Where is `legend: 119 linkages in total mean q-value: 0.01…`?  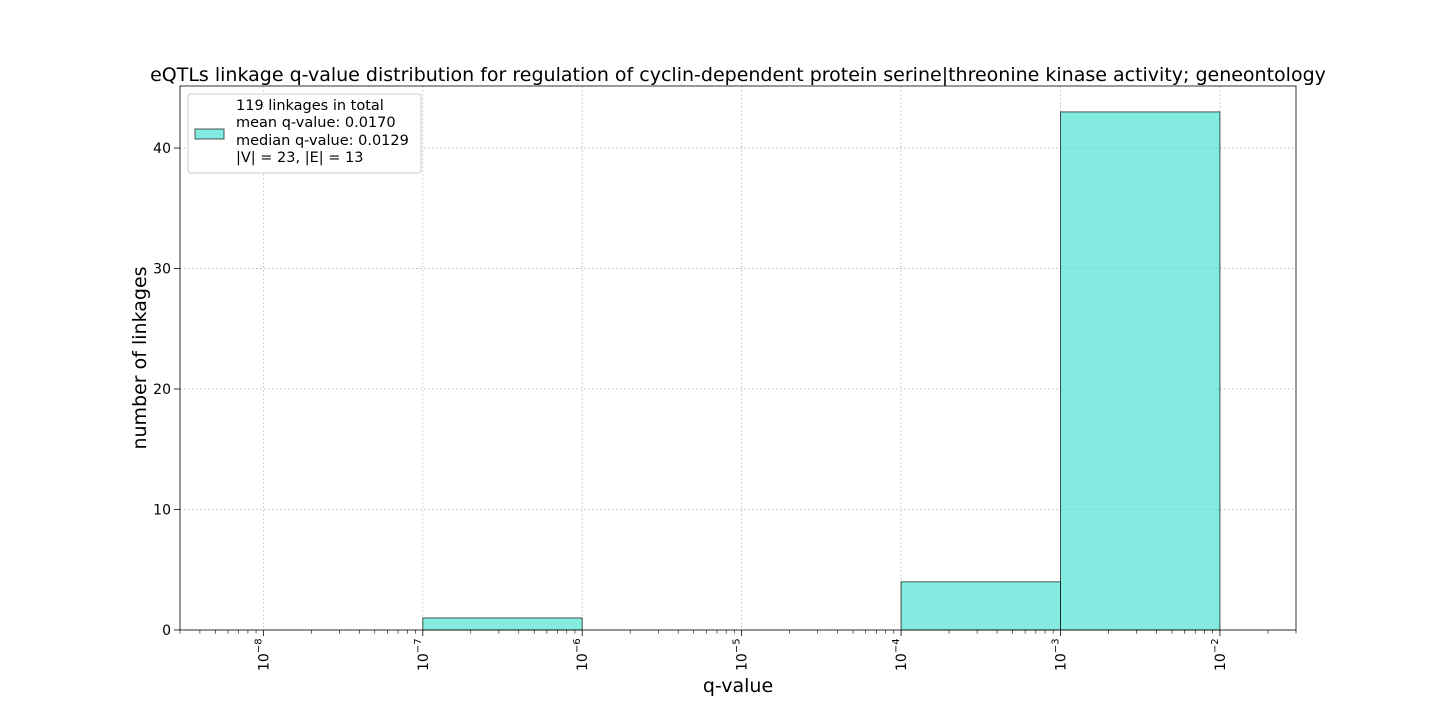 legend: 119 linkages in total mean q-value: 0.01… is located at coordinates (304, 133).